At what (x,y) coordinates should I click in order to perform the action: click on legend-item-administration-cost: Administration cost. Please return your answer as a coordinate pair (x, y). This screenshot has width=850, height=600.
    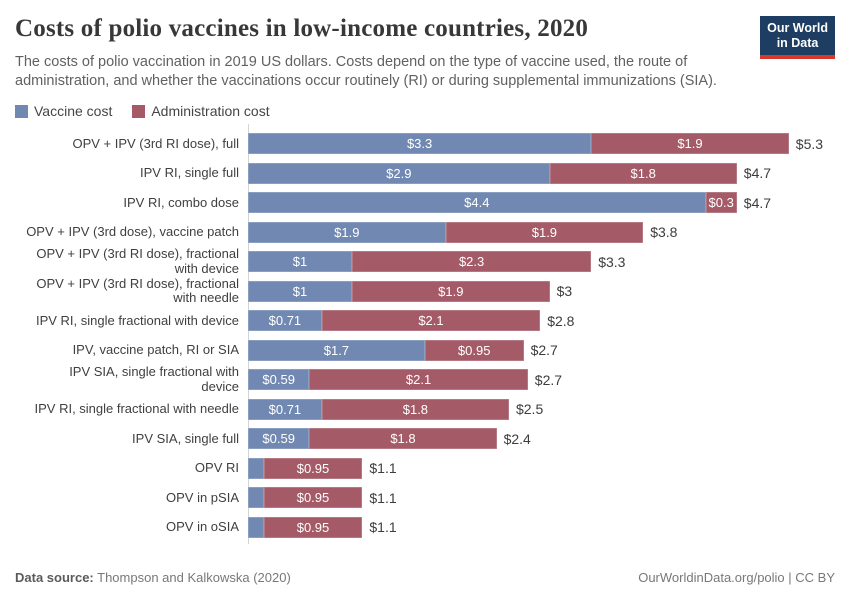
    Looking at the image, I should click on (201, 111).